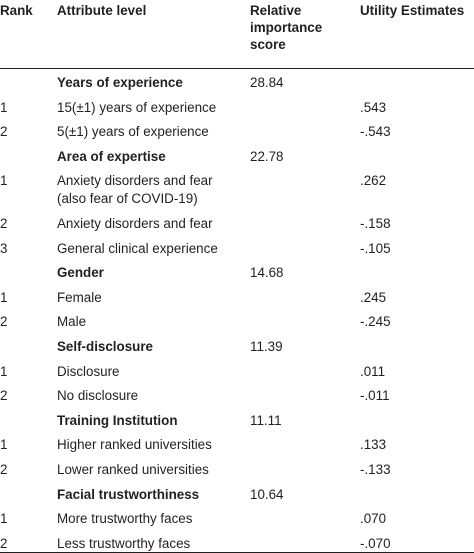 Image resolution: width=474 pixels, height=553 pixels. I want to click on attribute-level-cell: 15(±1) years of experience, so click(137, 107).